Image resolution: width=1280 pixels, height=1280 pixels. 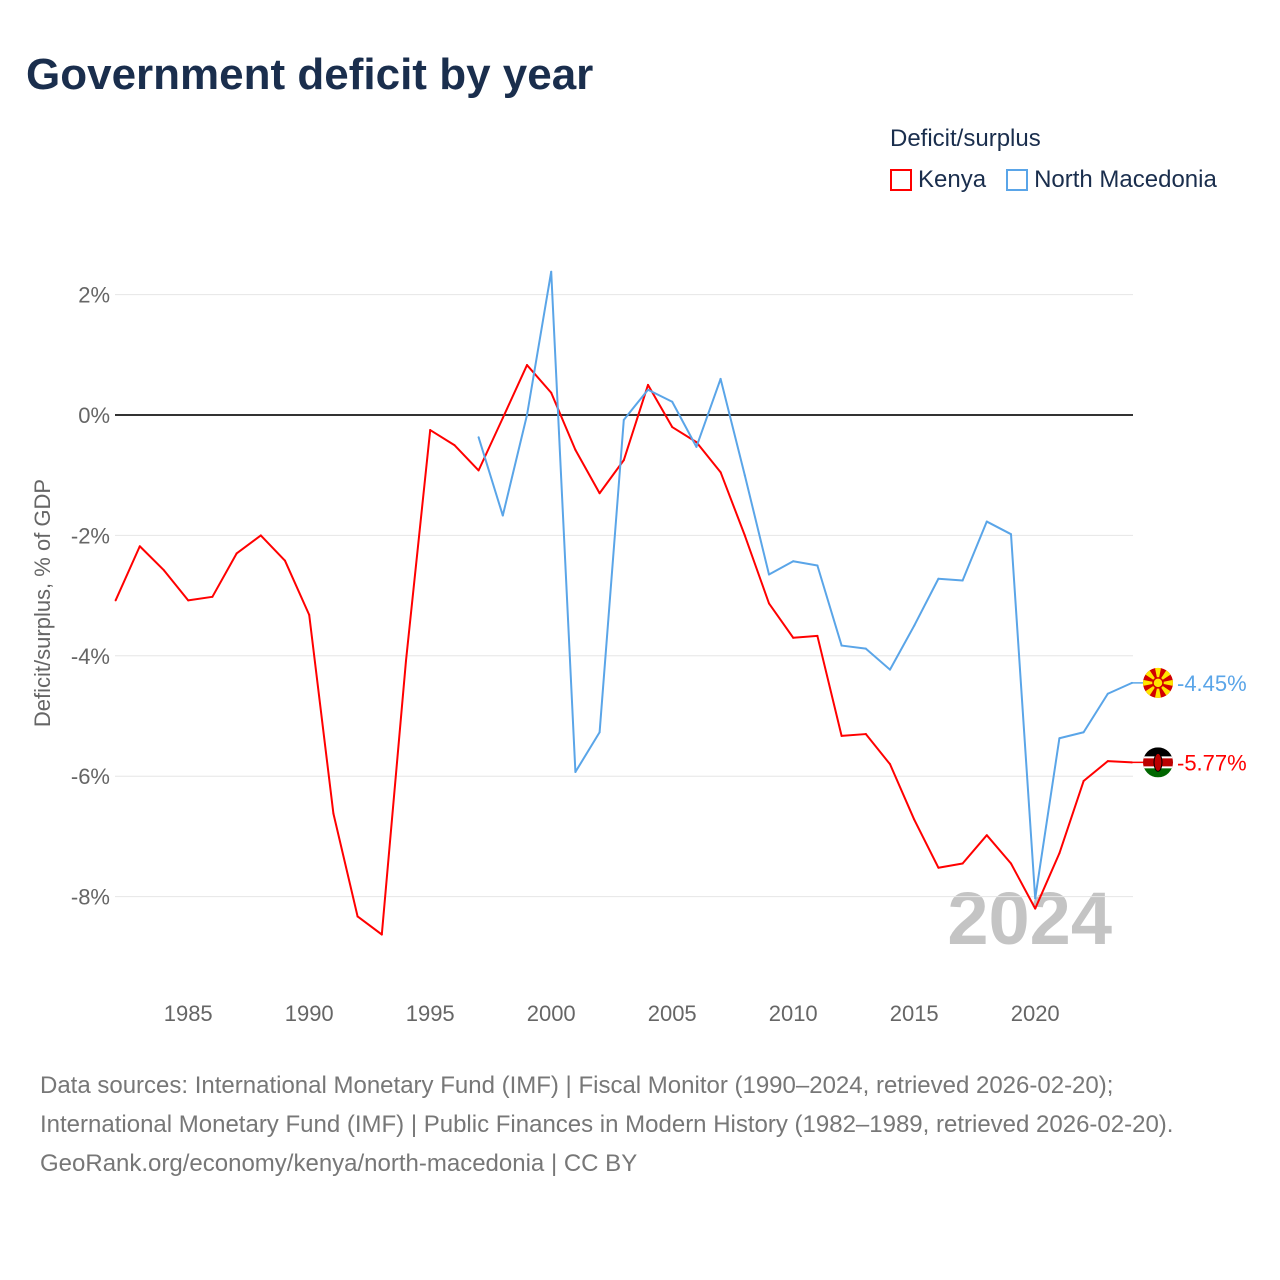 I want to click on y-tick-label: -8%, so click(x=90, y=897).